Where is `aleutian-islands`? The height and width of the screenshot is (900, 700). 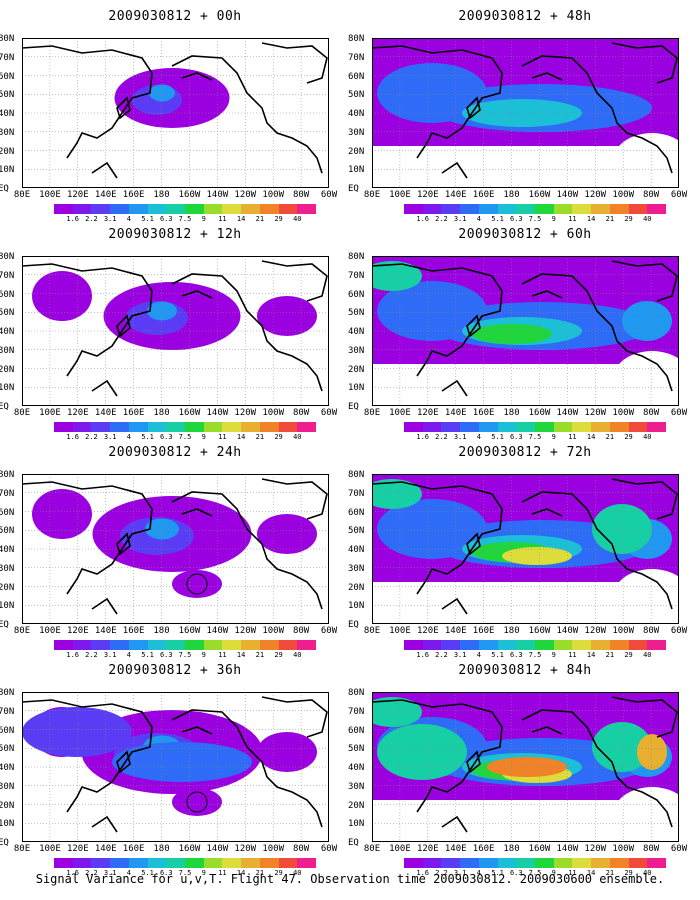
aleutian-islands is located at coordinates (547, 730).